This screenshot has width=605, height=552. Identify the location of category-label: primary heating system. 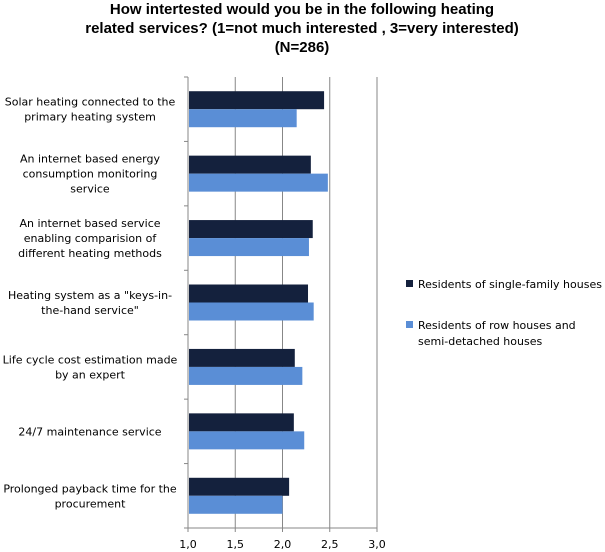
(90, 117).